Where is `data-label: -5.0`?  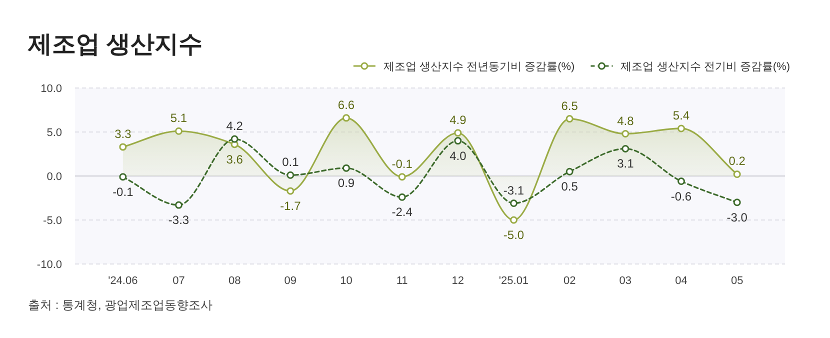
data-label: -5.0 is located at coordinates (513, 235).